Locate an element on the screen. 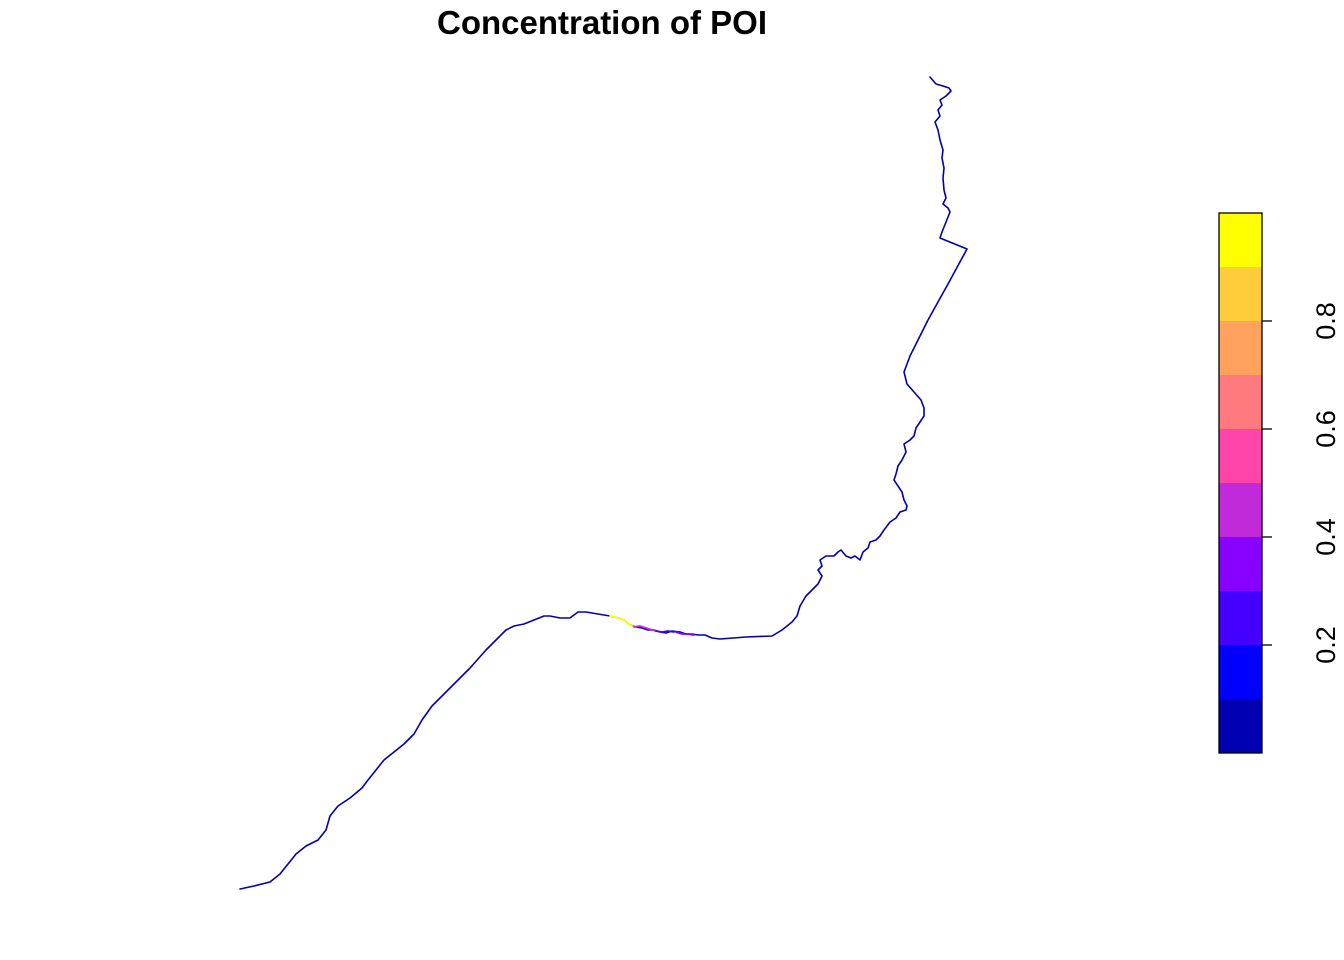  legend-tick-label: 0.8 is located at coordinates (1326, 321).